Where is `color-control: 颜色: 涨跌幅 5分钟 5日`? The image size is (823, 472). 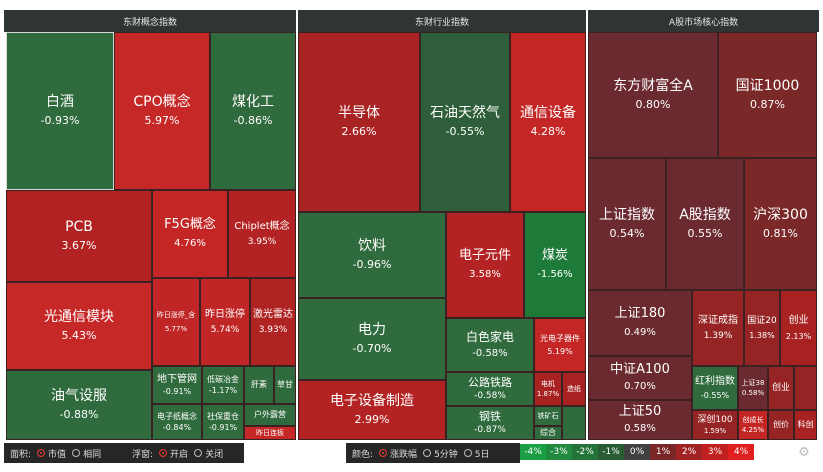 color-control: 颜色: 涨跌幅 5分钟 5日 is located at coordinates (433, 453).